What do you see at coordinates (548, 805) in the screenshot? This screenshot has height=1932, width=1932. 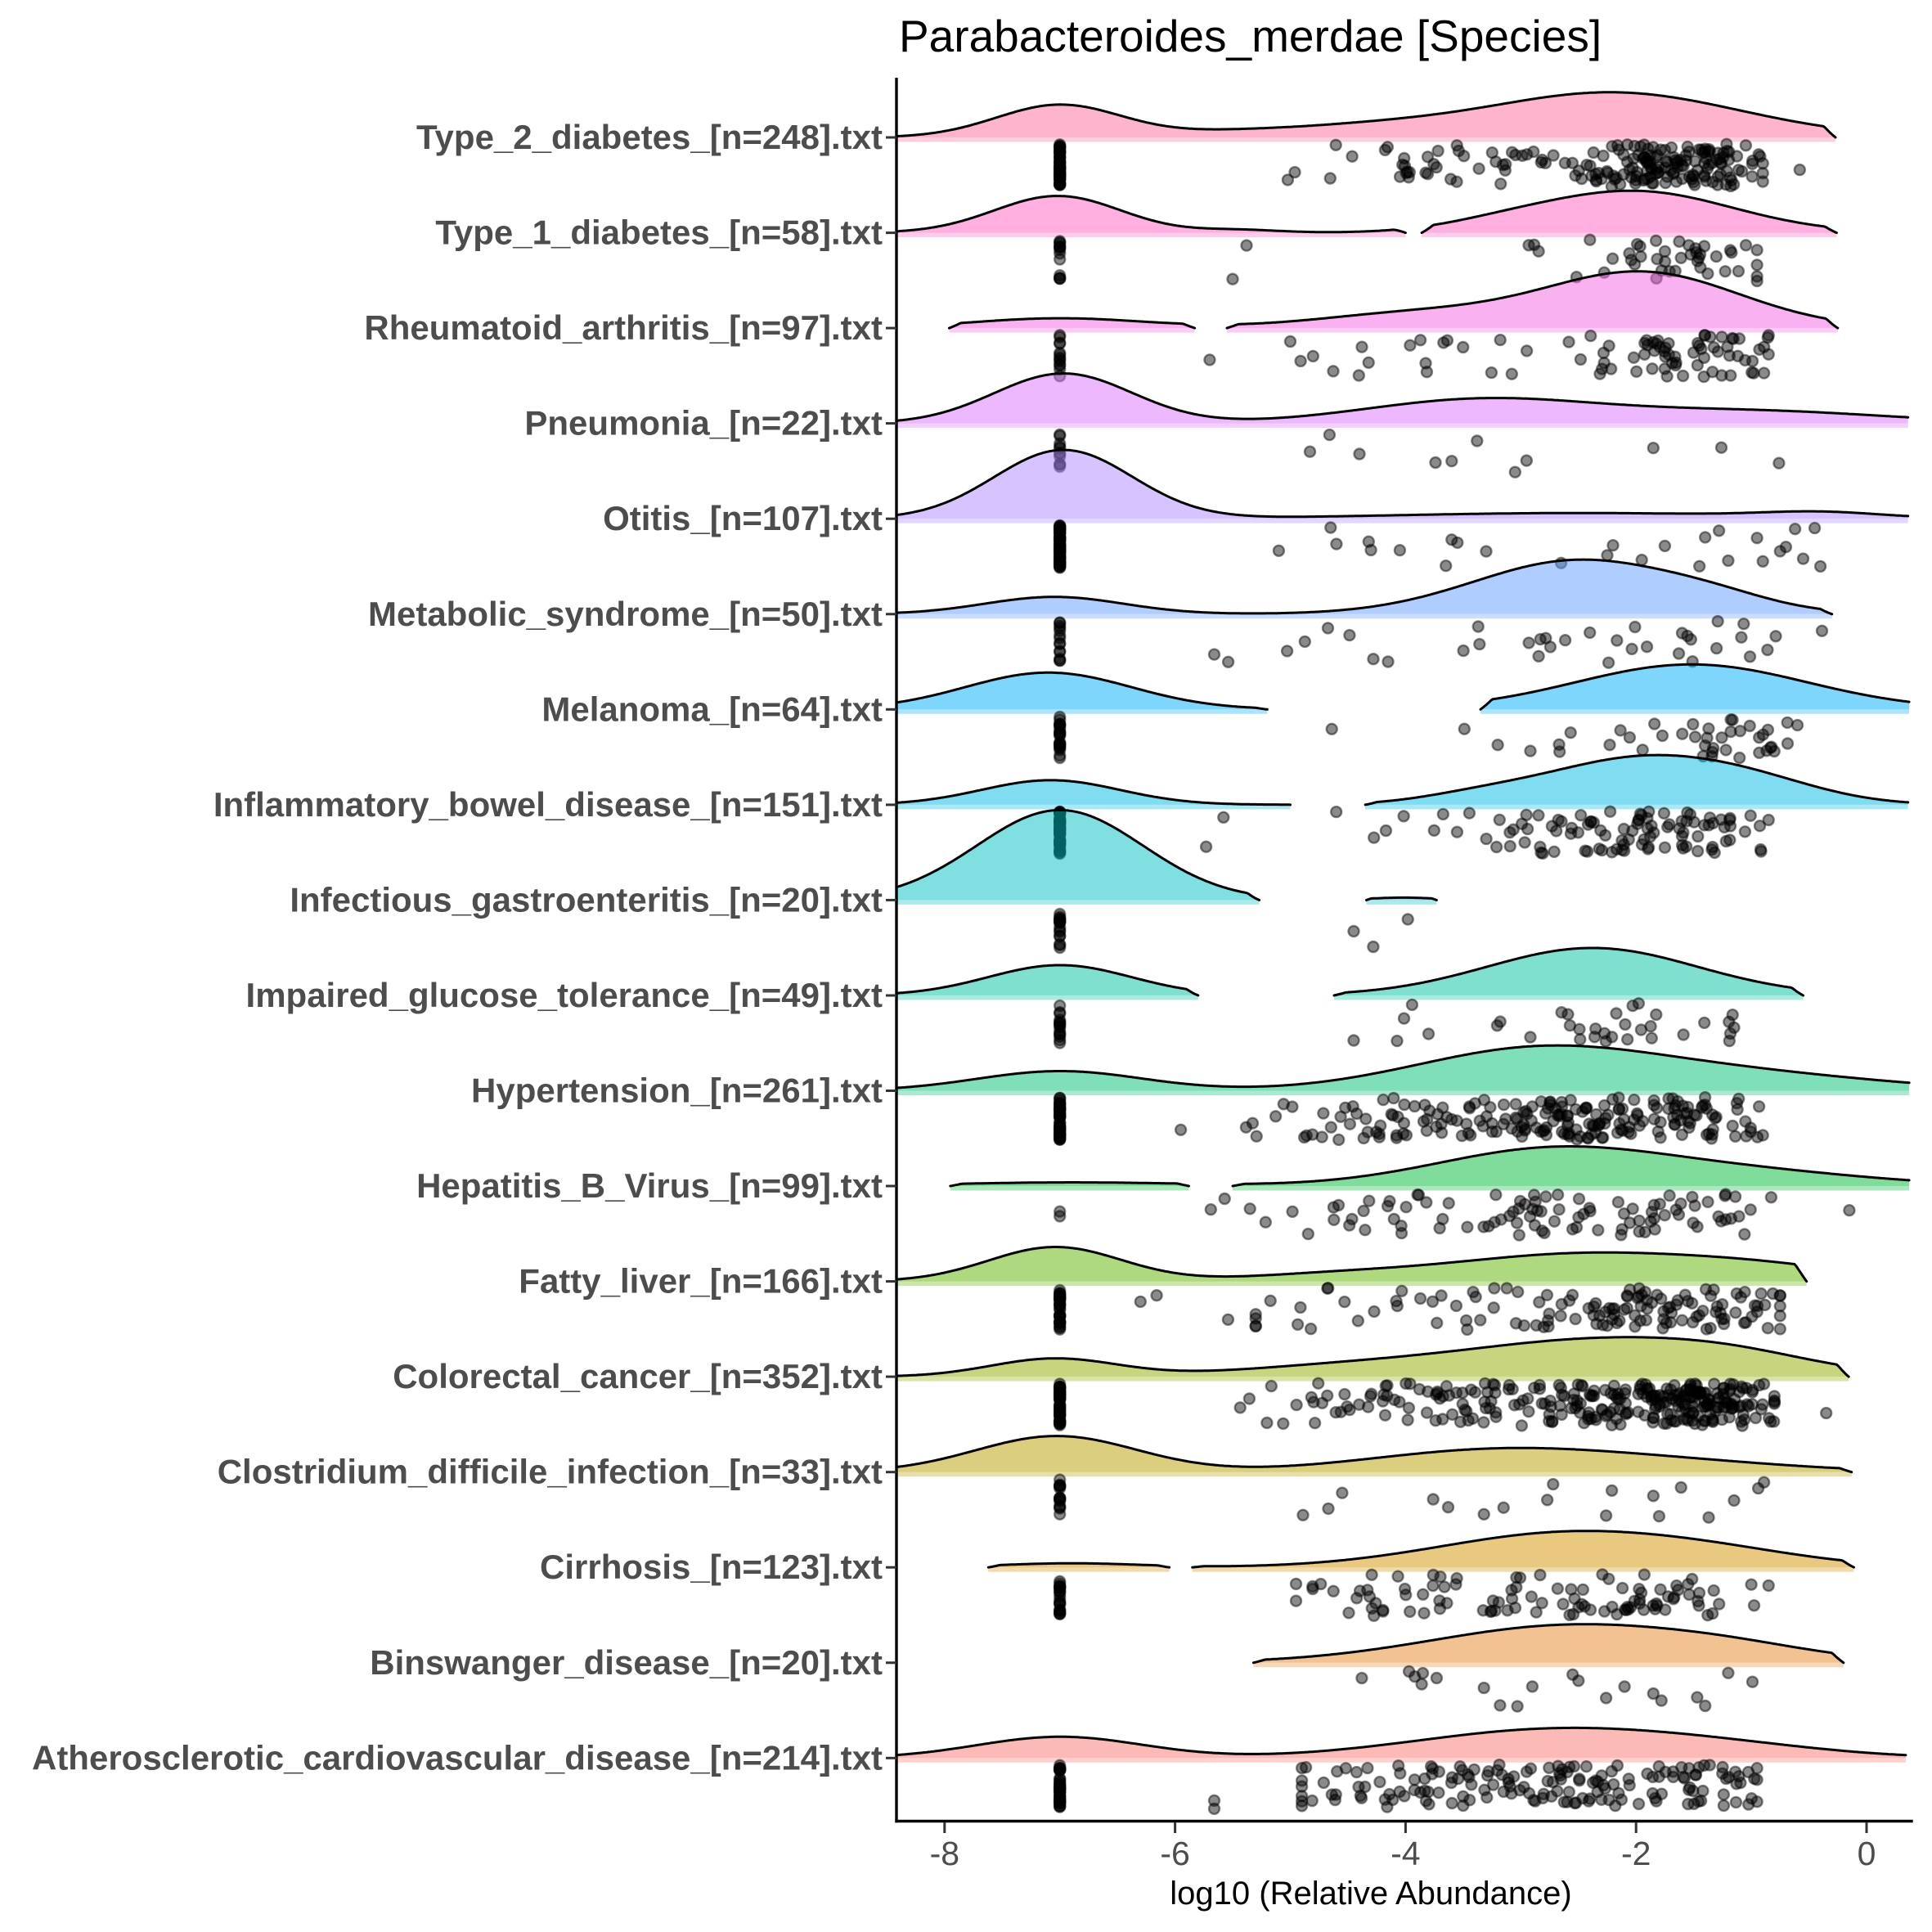 I see `svg-text:Inflammatory_bowel_disease_[n=: Inflammatory_bowel_disease_[n=151].txt` at bounding box center [548, 805].